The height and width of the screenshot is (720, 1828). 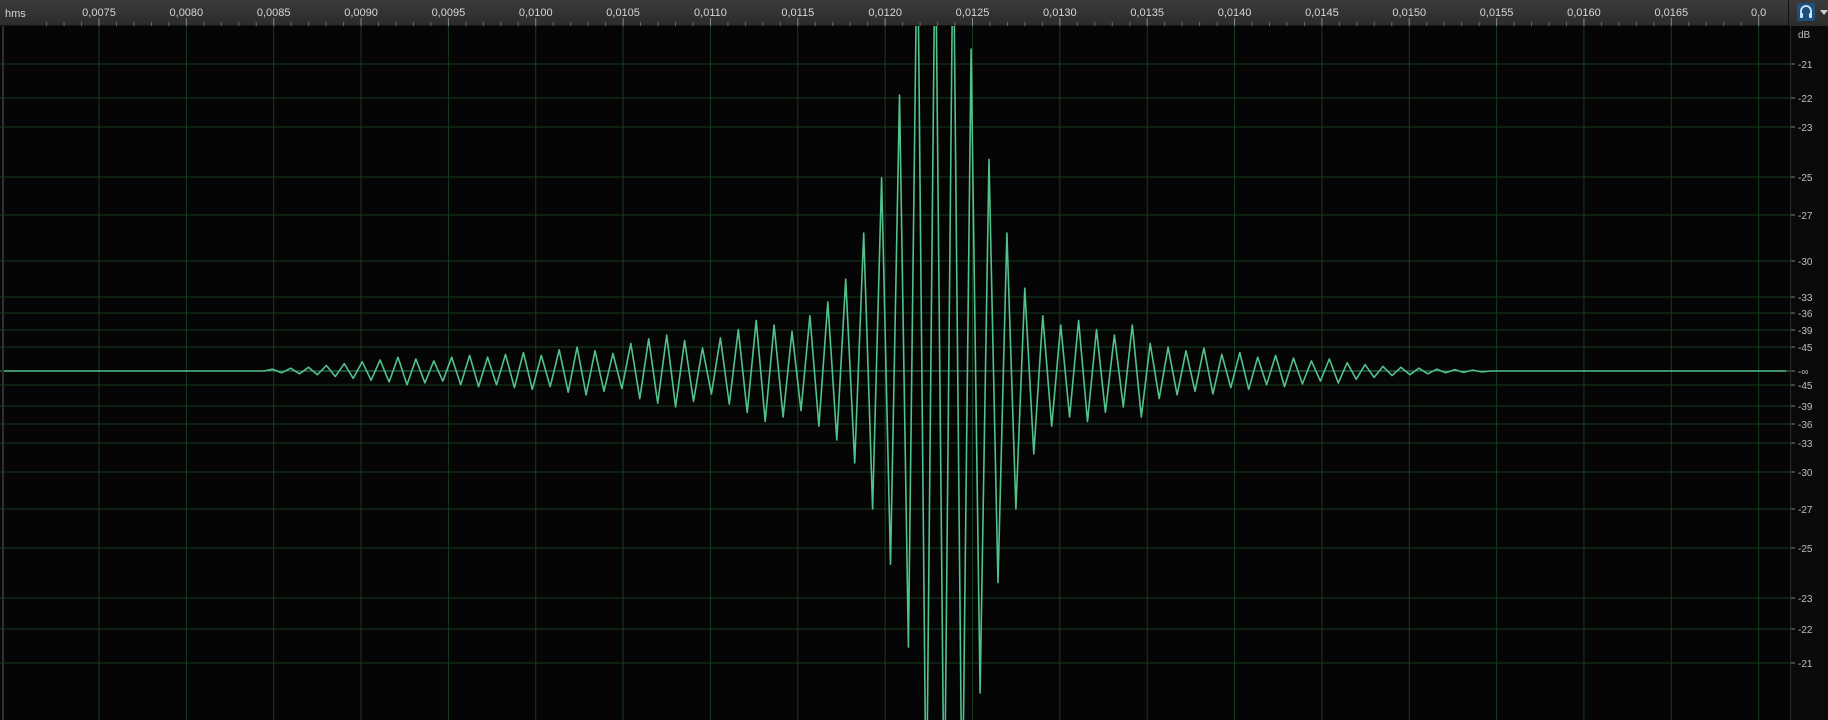 I want to click on ruler-tick-label: 0,0160, so click(x=1584, y=13).